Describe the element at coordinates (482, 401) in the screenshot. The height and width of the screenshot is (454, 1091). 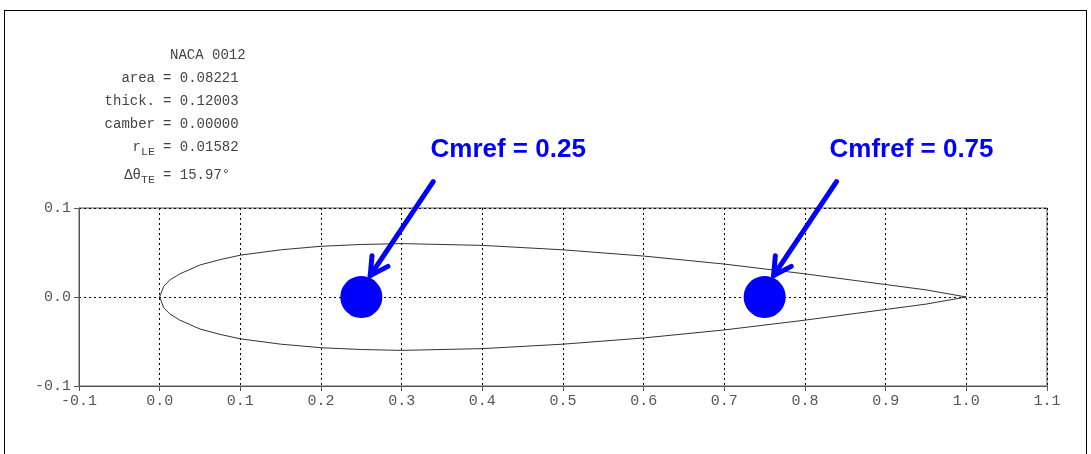
I see `x-tick-label: 0.4` at that location.